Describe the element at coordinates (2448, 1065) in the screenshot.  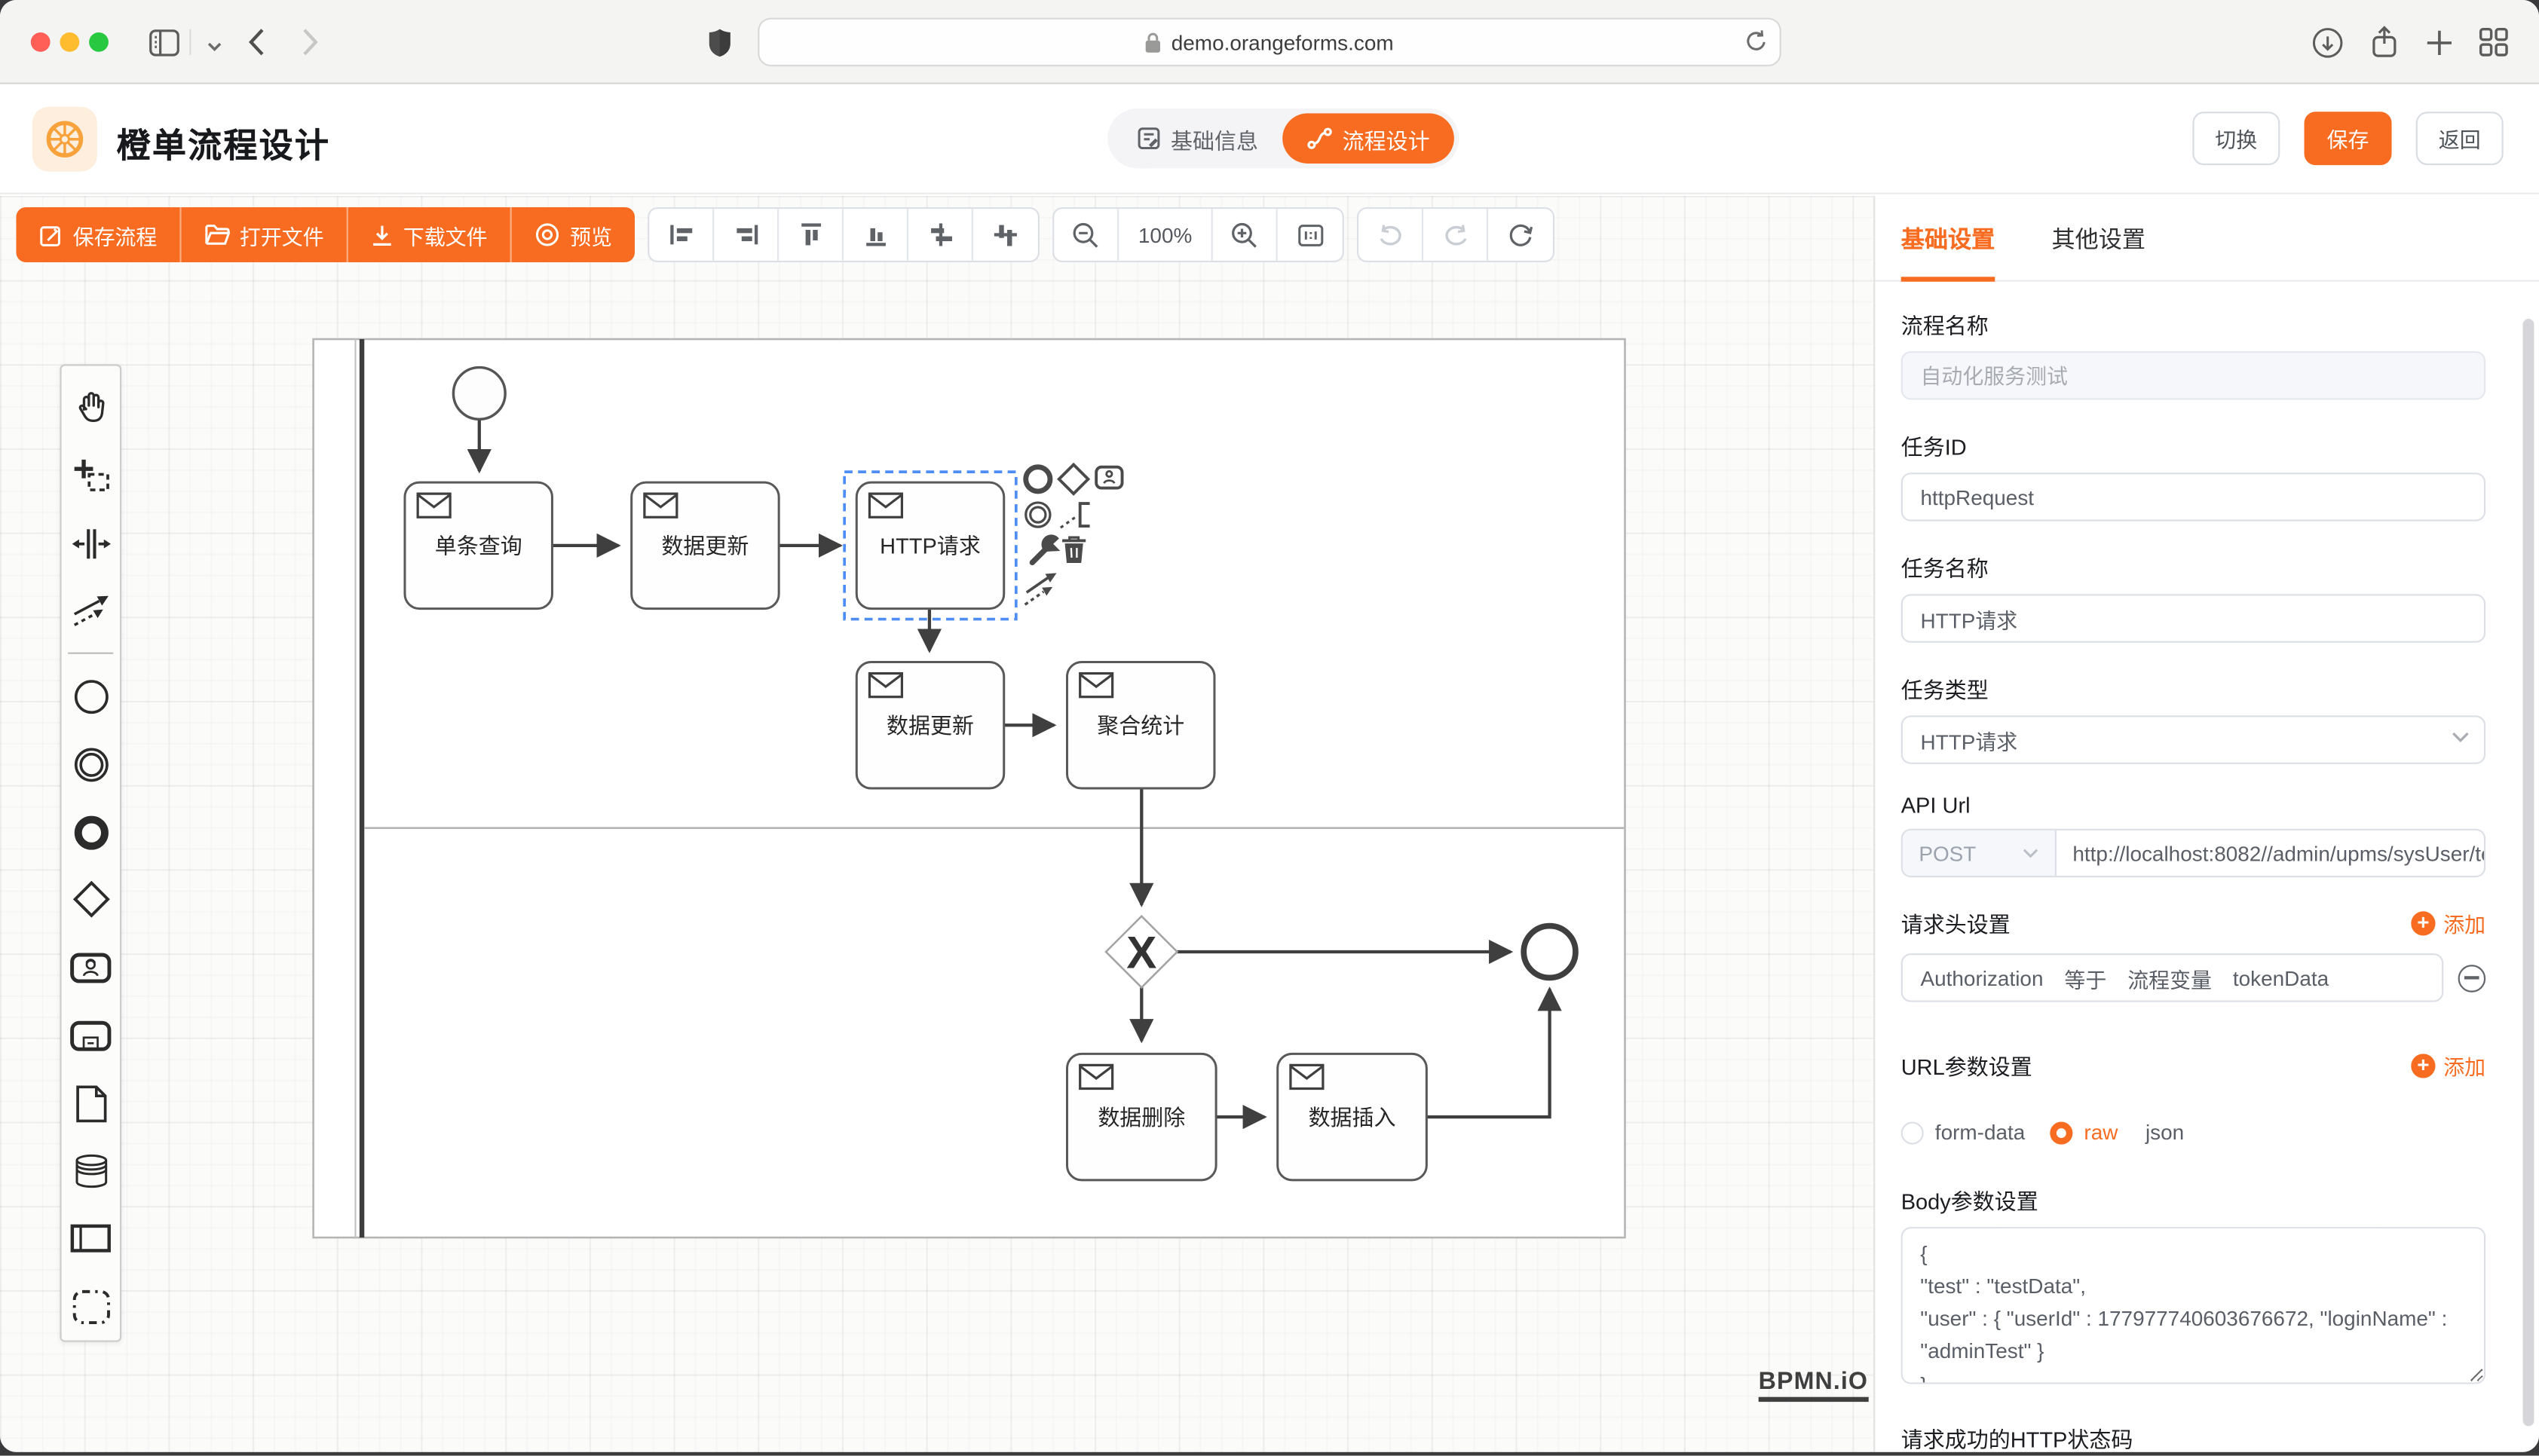
I see `add-url-param-button: + 添加` at that location.